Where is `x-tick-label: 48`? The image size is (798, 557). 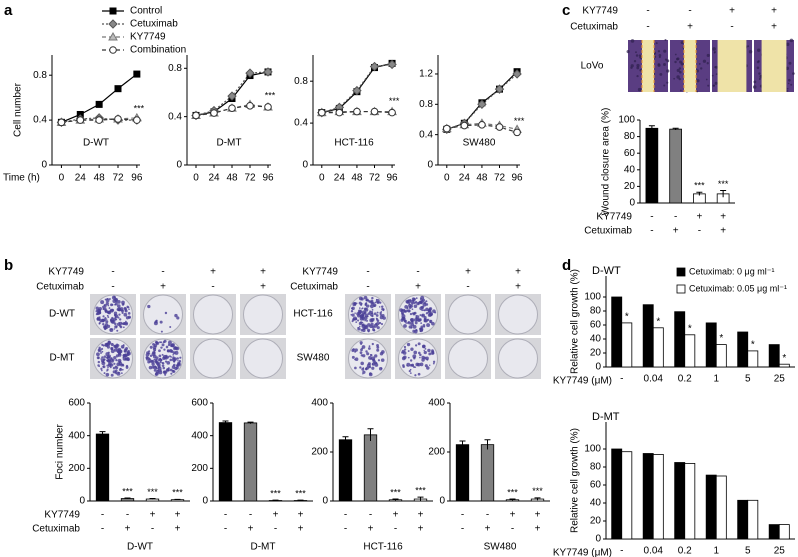
x-tick-label: 48 is located at coordinates (357, 178).